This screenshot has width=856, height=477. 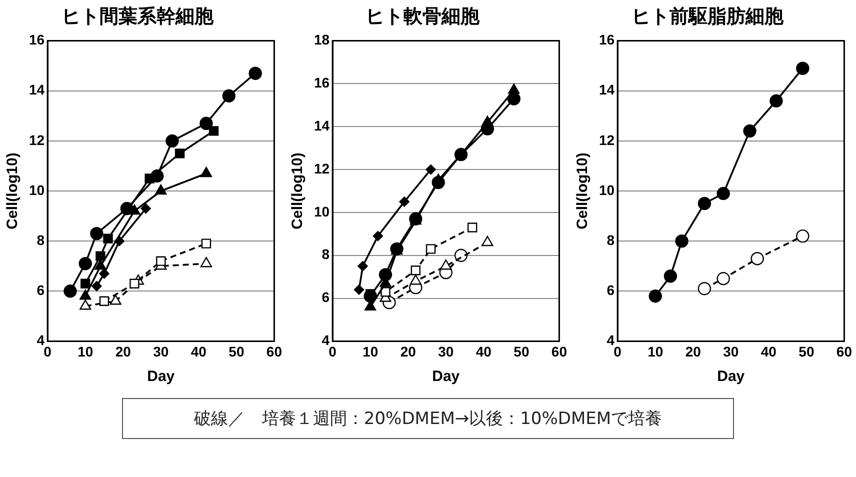 What do you see at coordinates (322, 40) in the screenshot?
I see `y-tick-label: 18` at bounding box center [322, 40].